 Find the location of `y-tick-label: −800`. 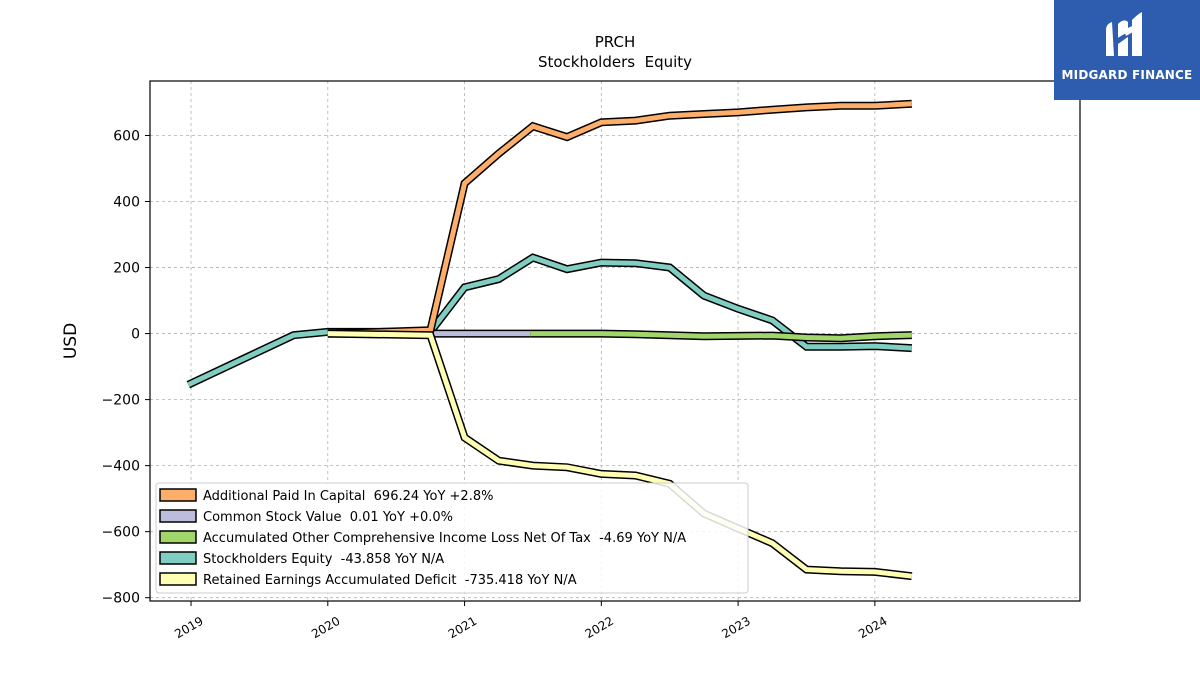

y-tick-label: −800 is located at coordinates (121, 599).